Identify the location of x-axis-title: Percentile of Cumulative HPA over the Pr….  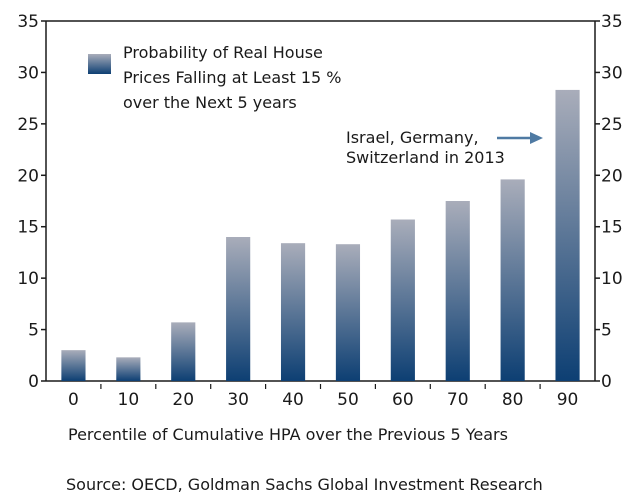
(288, 434).